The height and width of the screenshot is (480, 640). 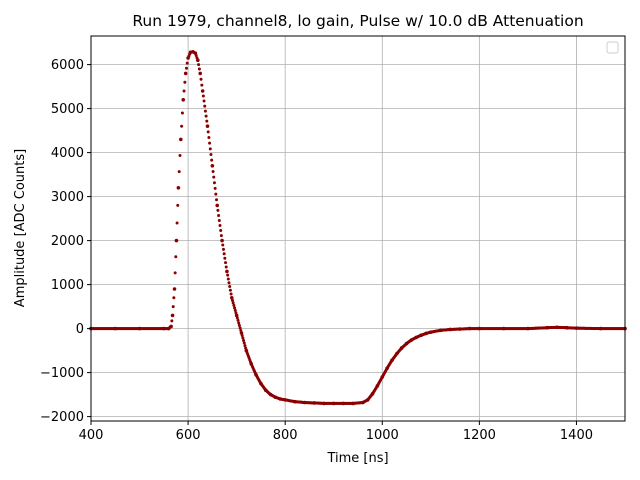 What do you see at coordinates (67, 197) in the screenshot?
I see `y-tick-label: 3000` at bounding box center [67, 197].